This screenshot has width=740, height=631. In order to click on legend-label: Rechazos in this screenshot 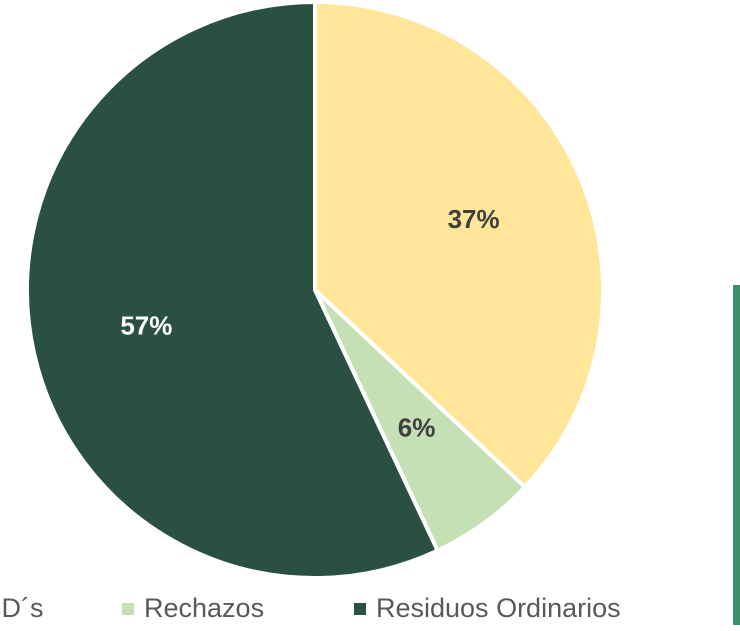, I will do `click(204, 608)`.